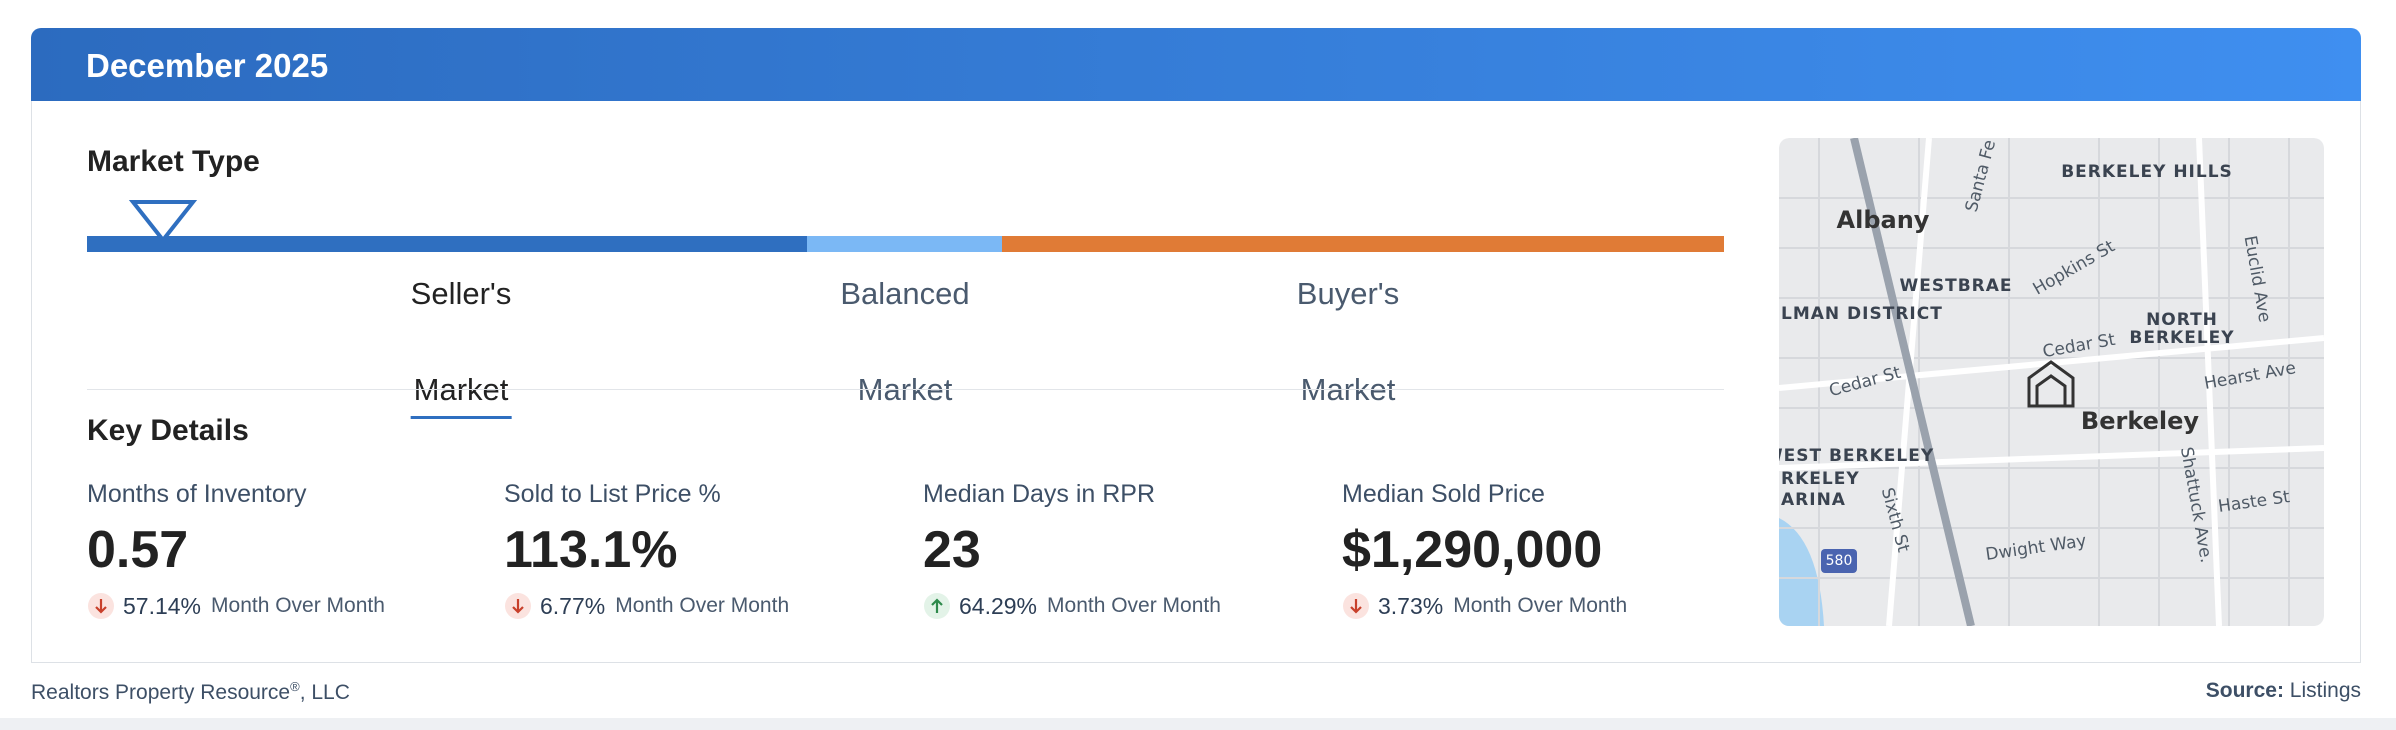 The width and height of the screenshot is (2396, 730). What do you see at coordinates (2244, 690) in the screenshot?
I see `source-label: Source:` at bounding box center [2244, 690].